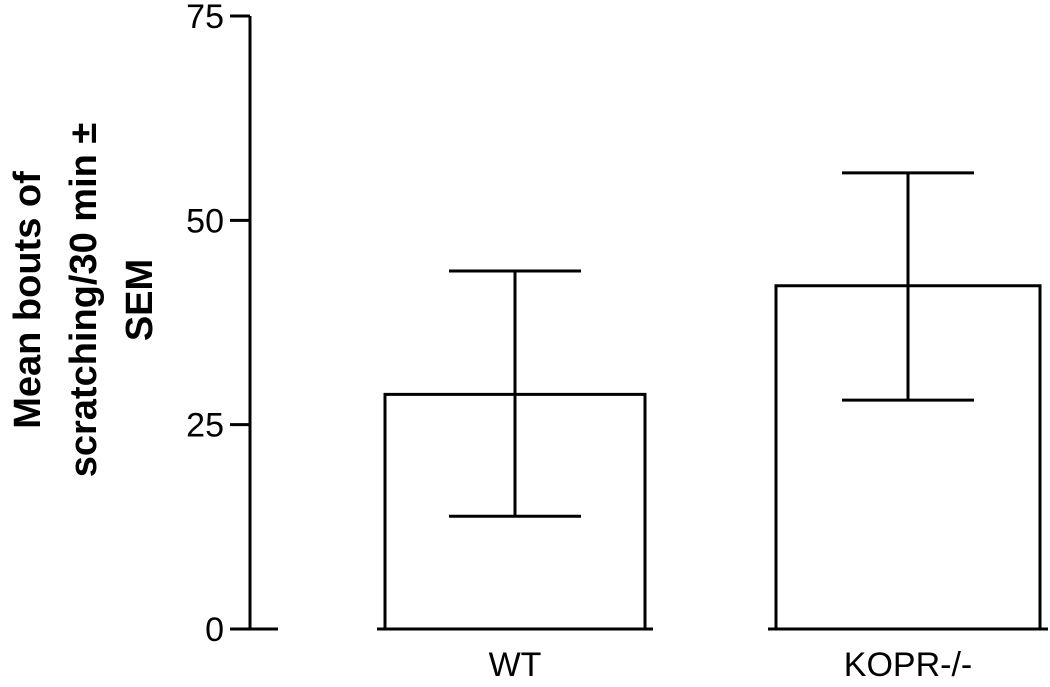 The image size is (1050, 687). I want to click on y-tick-label: 25, so click(205, 426).